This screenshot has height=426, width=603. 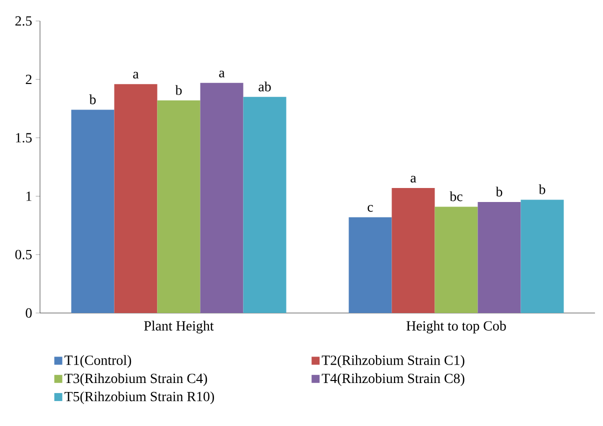 What do you see at coordinates (456, 196) in the screenshot?
I see `data-label: bc` at bounding box center [456, 196].